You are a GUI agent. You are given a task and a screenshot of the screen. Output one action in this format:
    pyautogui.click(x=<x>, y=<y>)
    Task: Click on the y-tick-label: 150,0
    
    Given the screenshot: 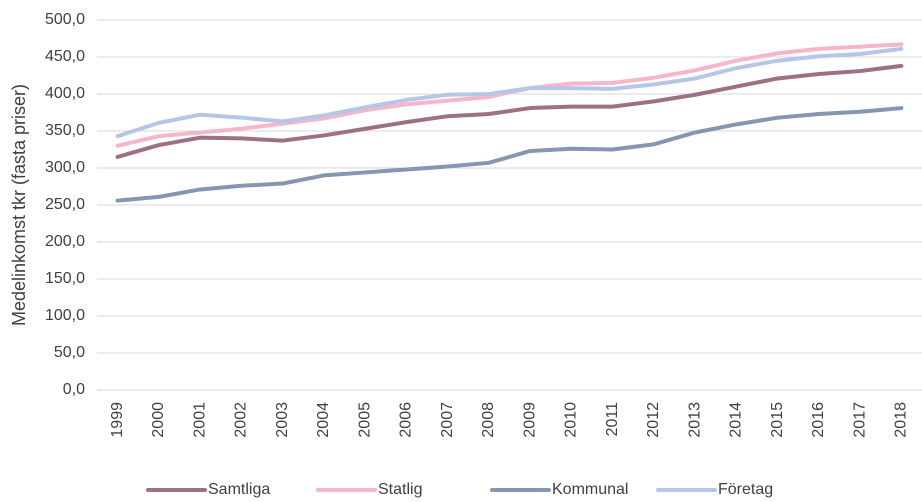 What is the action you would take?
    pyautogui.click(x=65, y=278)
    